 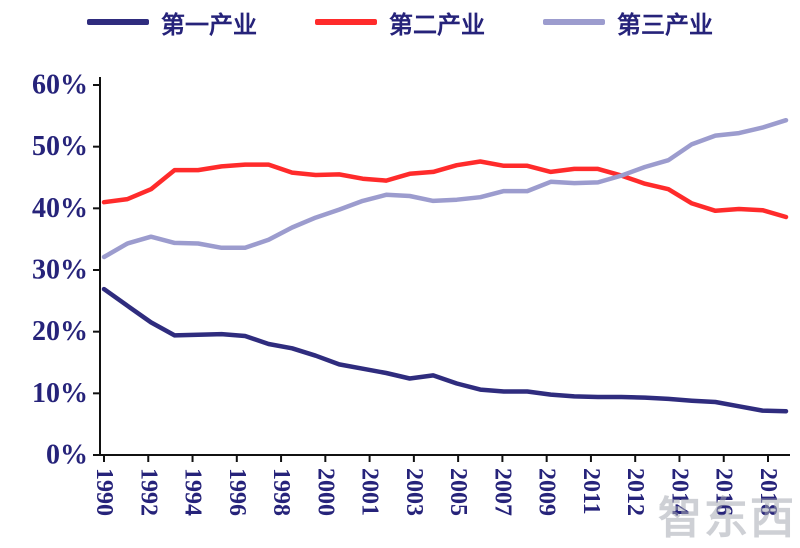 I want to click on x-tick-label: 2009, so click(x=547, y=492).